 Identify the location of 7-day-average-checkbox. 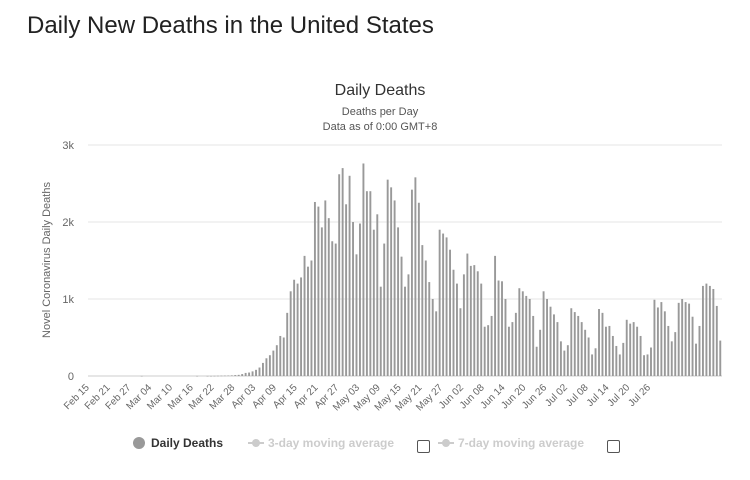
(613, 446).